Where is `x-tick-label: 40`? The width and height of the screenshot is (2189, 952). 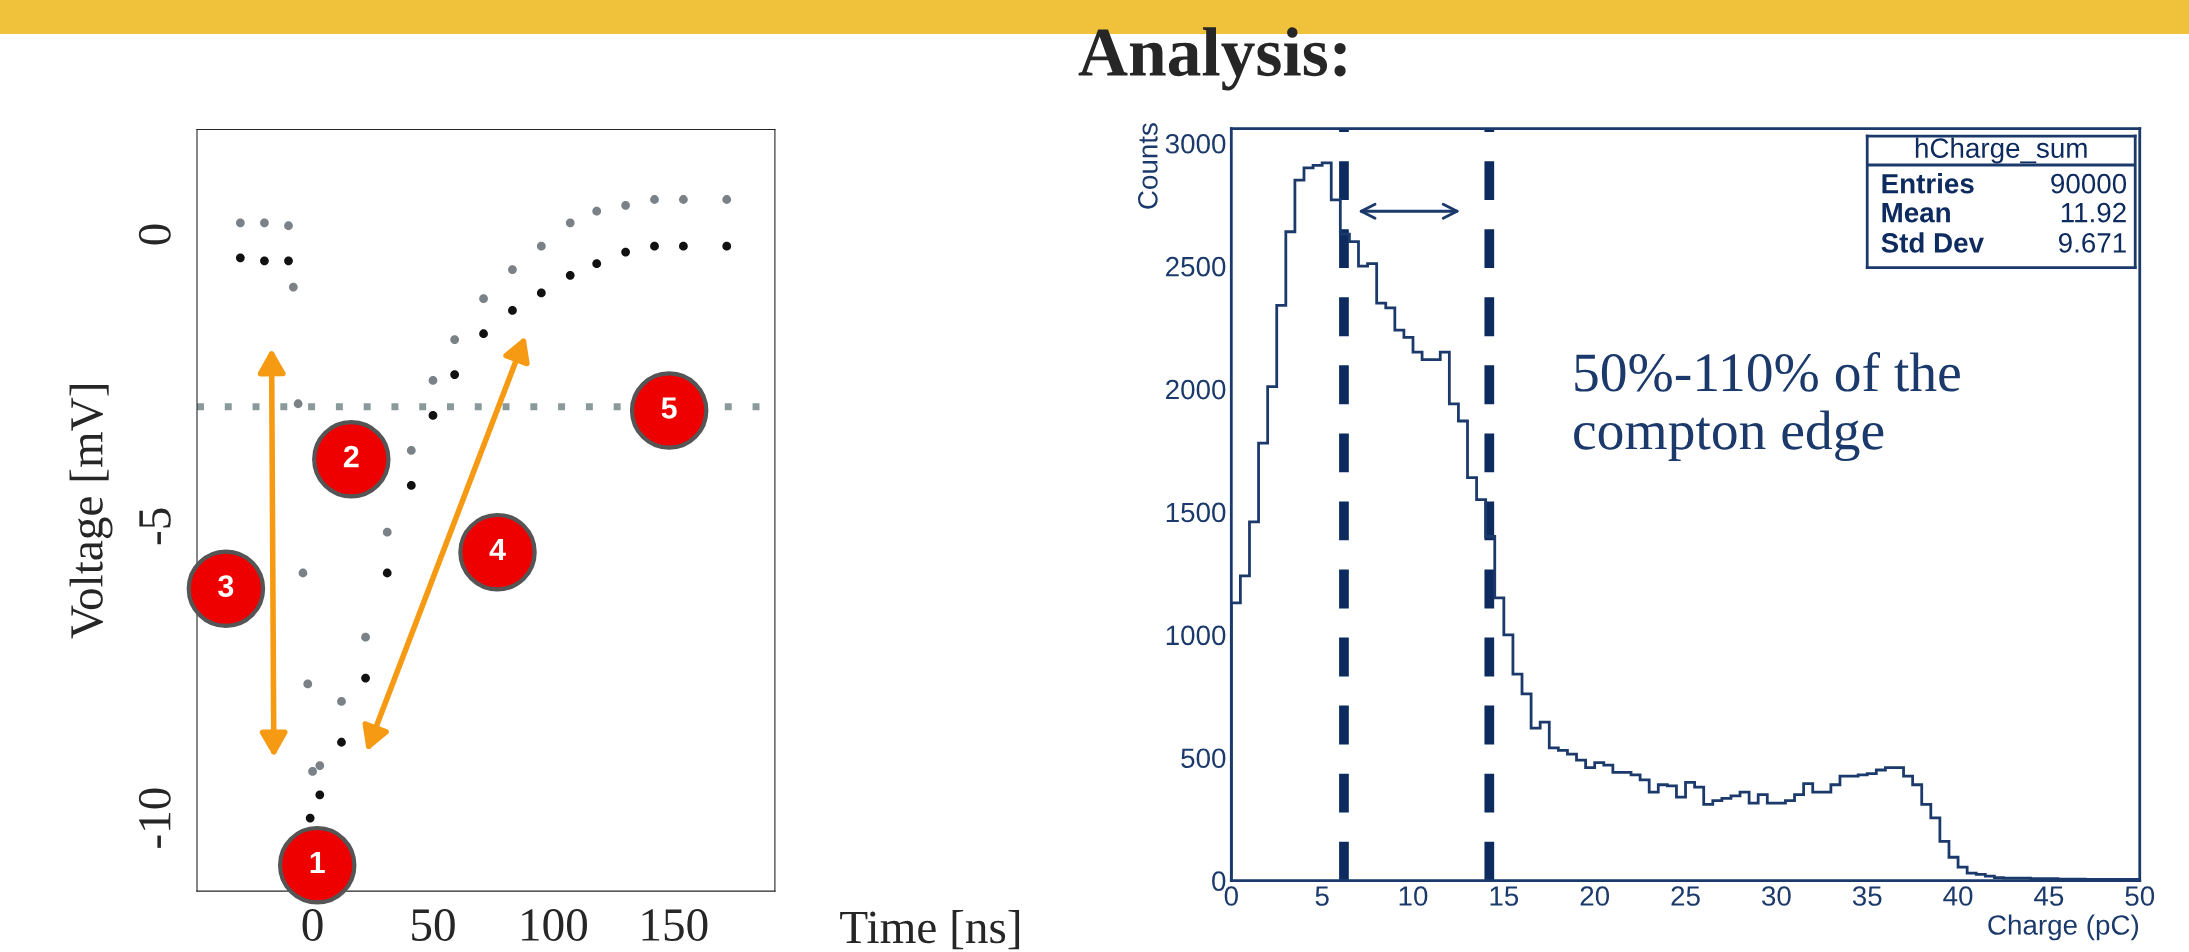 x-tick-label: 40 is located at coordinates (1958, 896).